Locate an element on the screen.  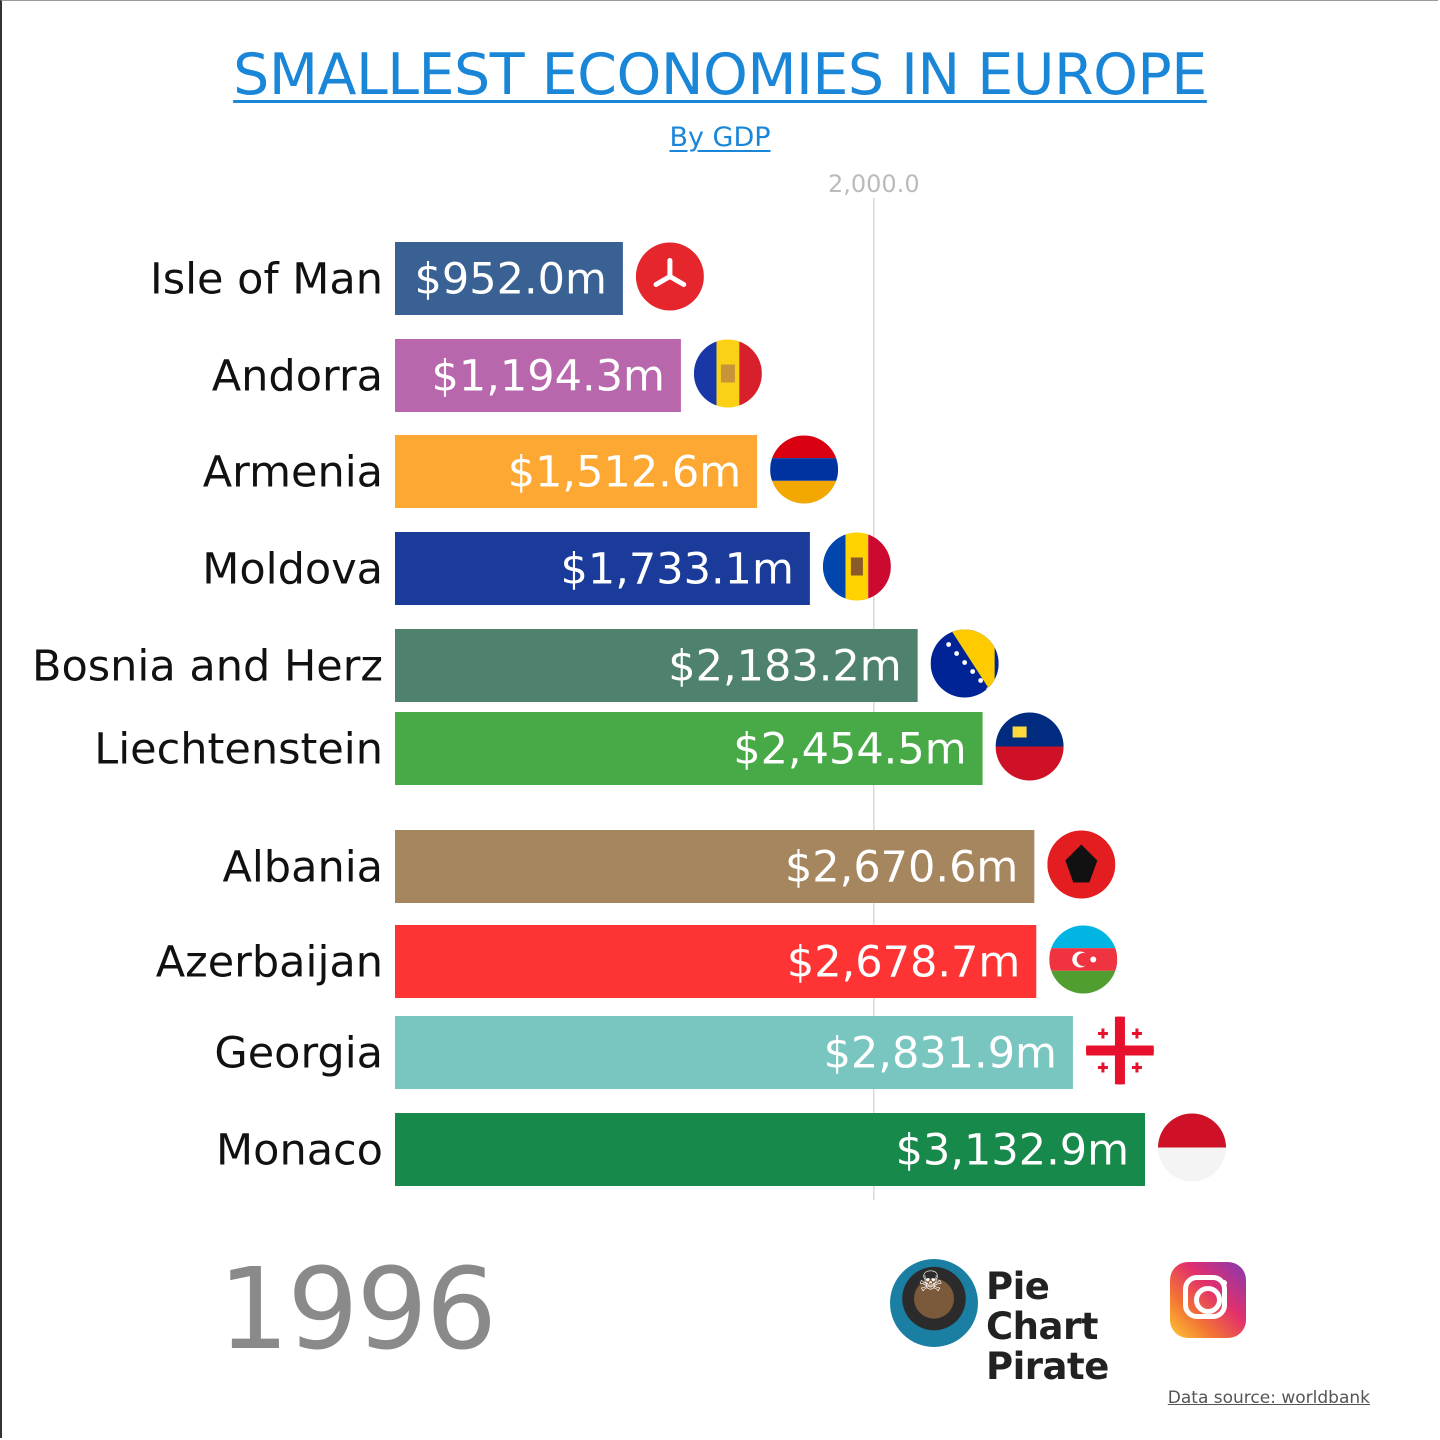
instagram-ring is located at coordinates (1205, 1297).